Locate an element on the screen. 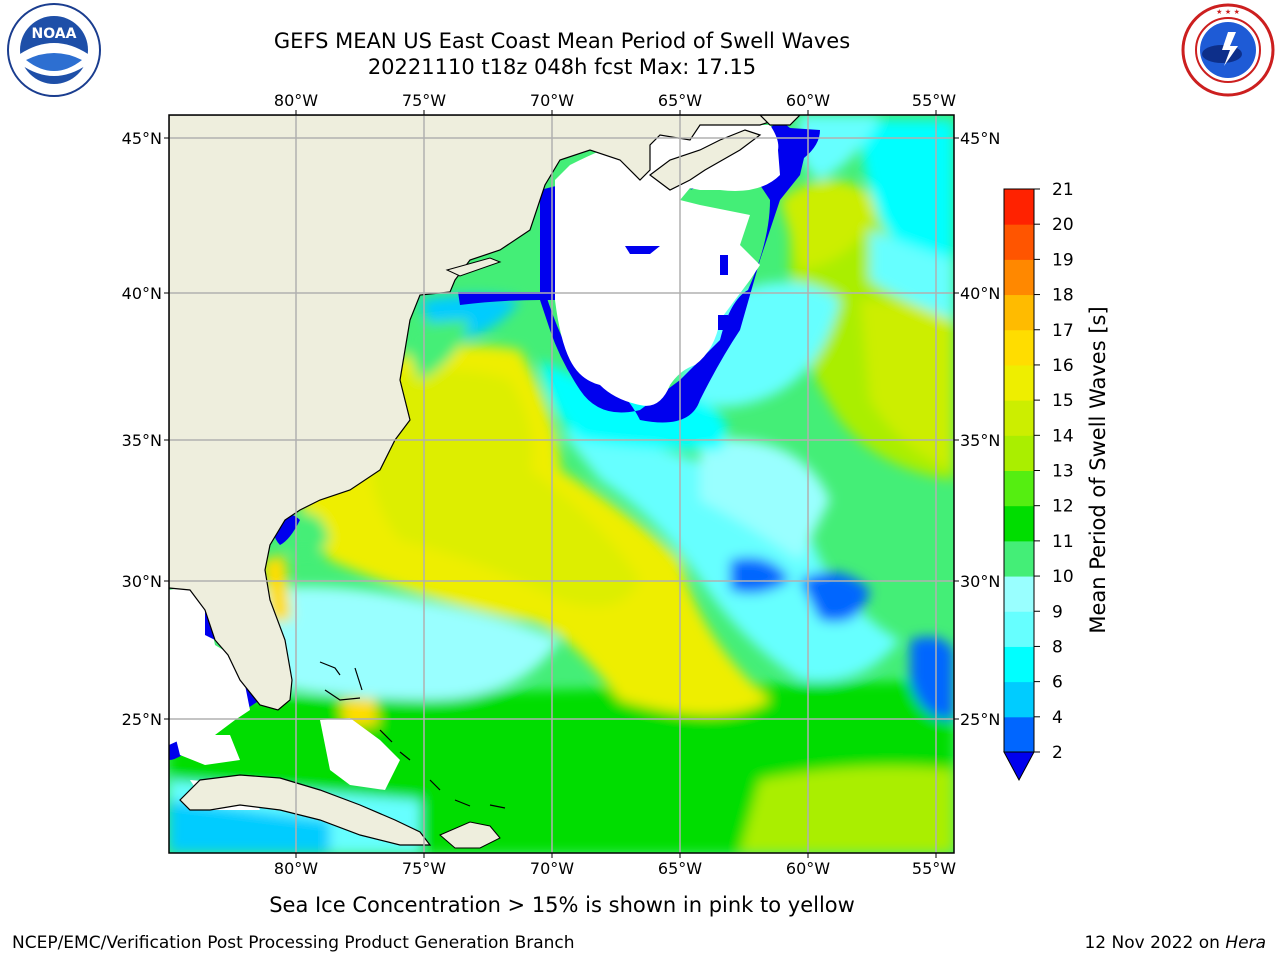  colorbar: 2 4 6 8 9 10 11 12 13 14 15 16 17 18 19 20 21 is located at coordinates (1038, 481).